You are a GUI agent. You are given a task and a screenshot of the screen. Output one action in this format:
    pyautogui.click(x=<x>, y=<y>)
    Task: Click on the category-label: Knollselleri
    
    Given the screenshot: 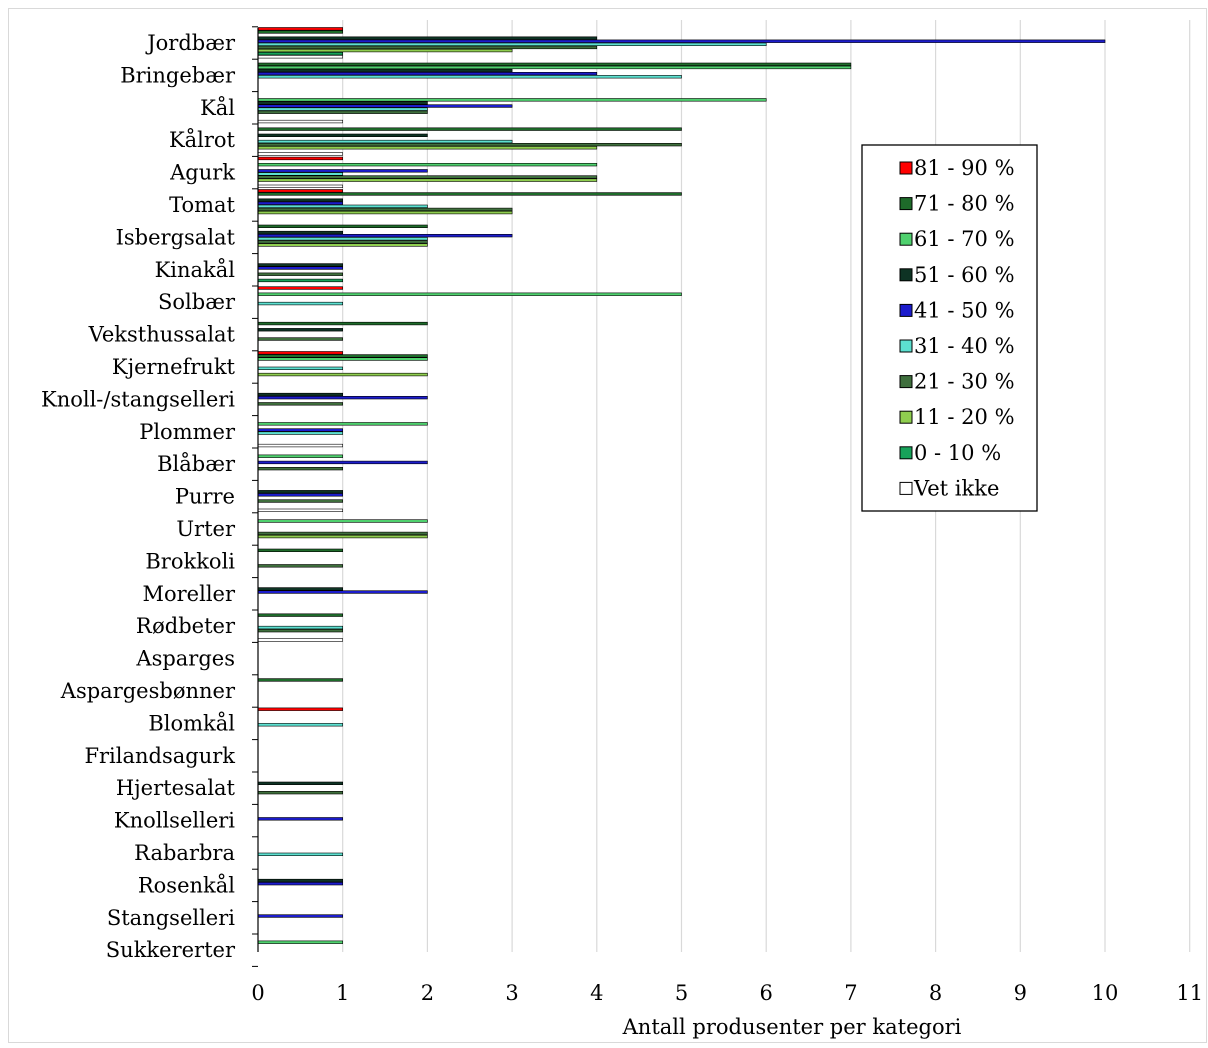 What is the action you would take?
    pyautogui.click(x=174, y=821)
    